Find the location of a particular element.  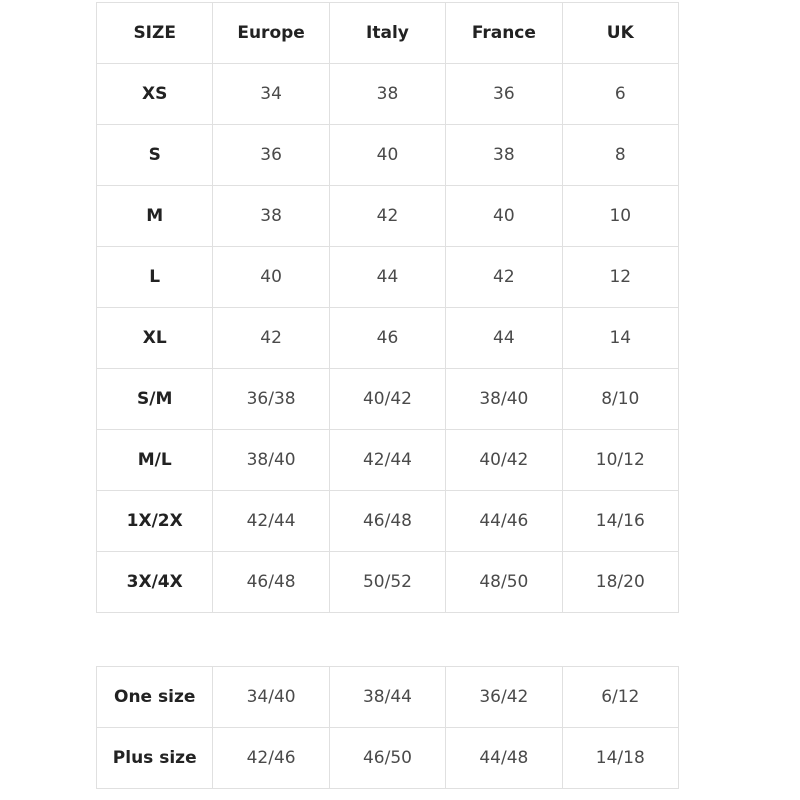

table-row: S 36 40 38 8 is located at coordinates (387, 155).